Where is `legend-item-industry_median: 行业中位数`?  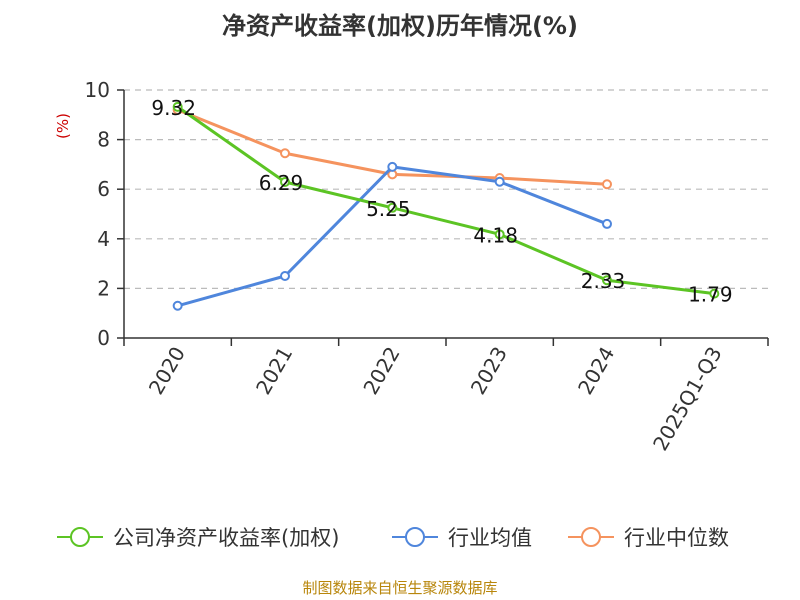 legend-item-industry_median: 行业中位数 is located at coordinates (648, 538).